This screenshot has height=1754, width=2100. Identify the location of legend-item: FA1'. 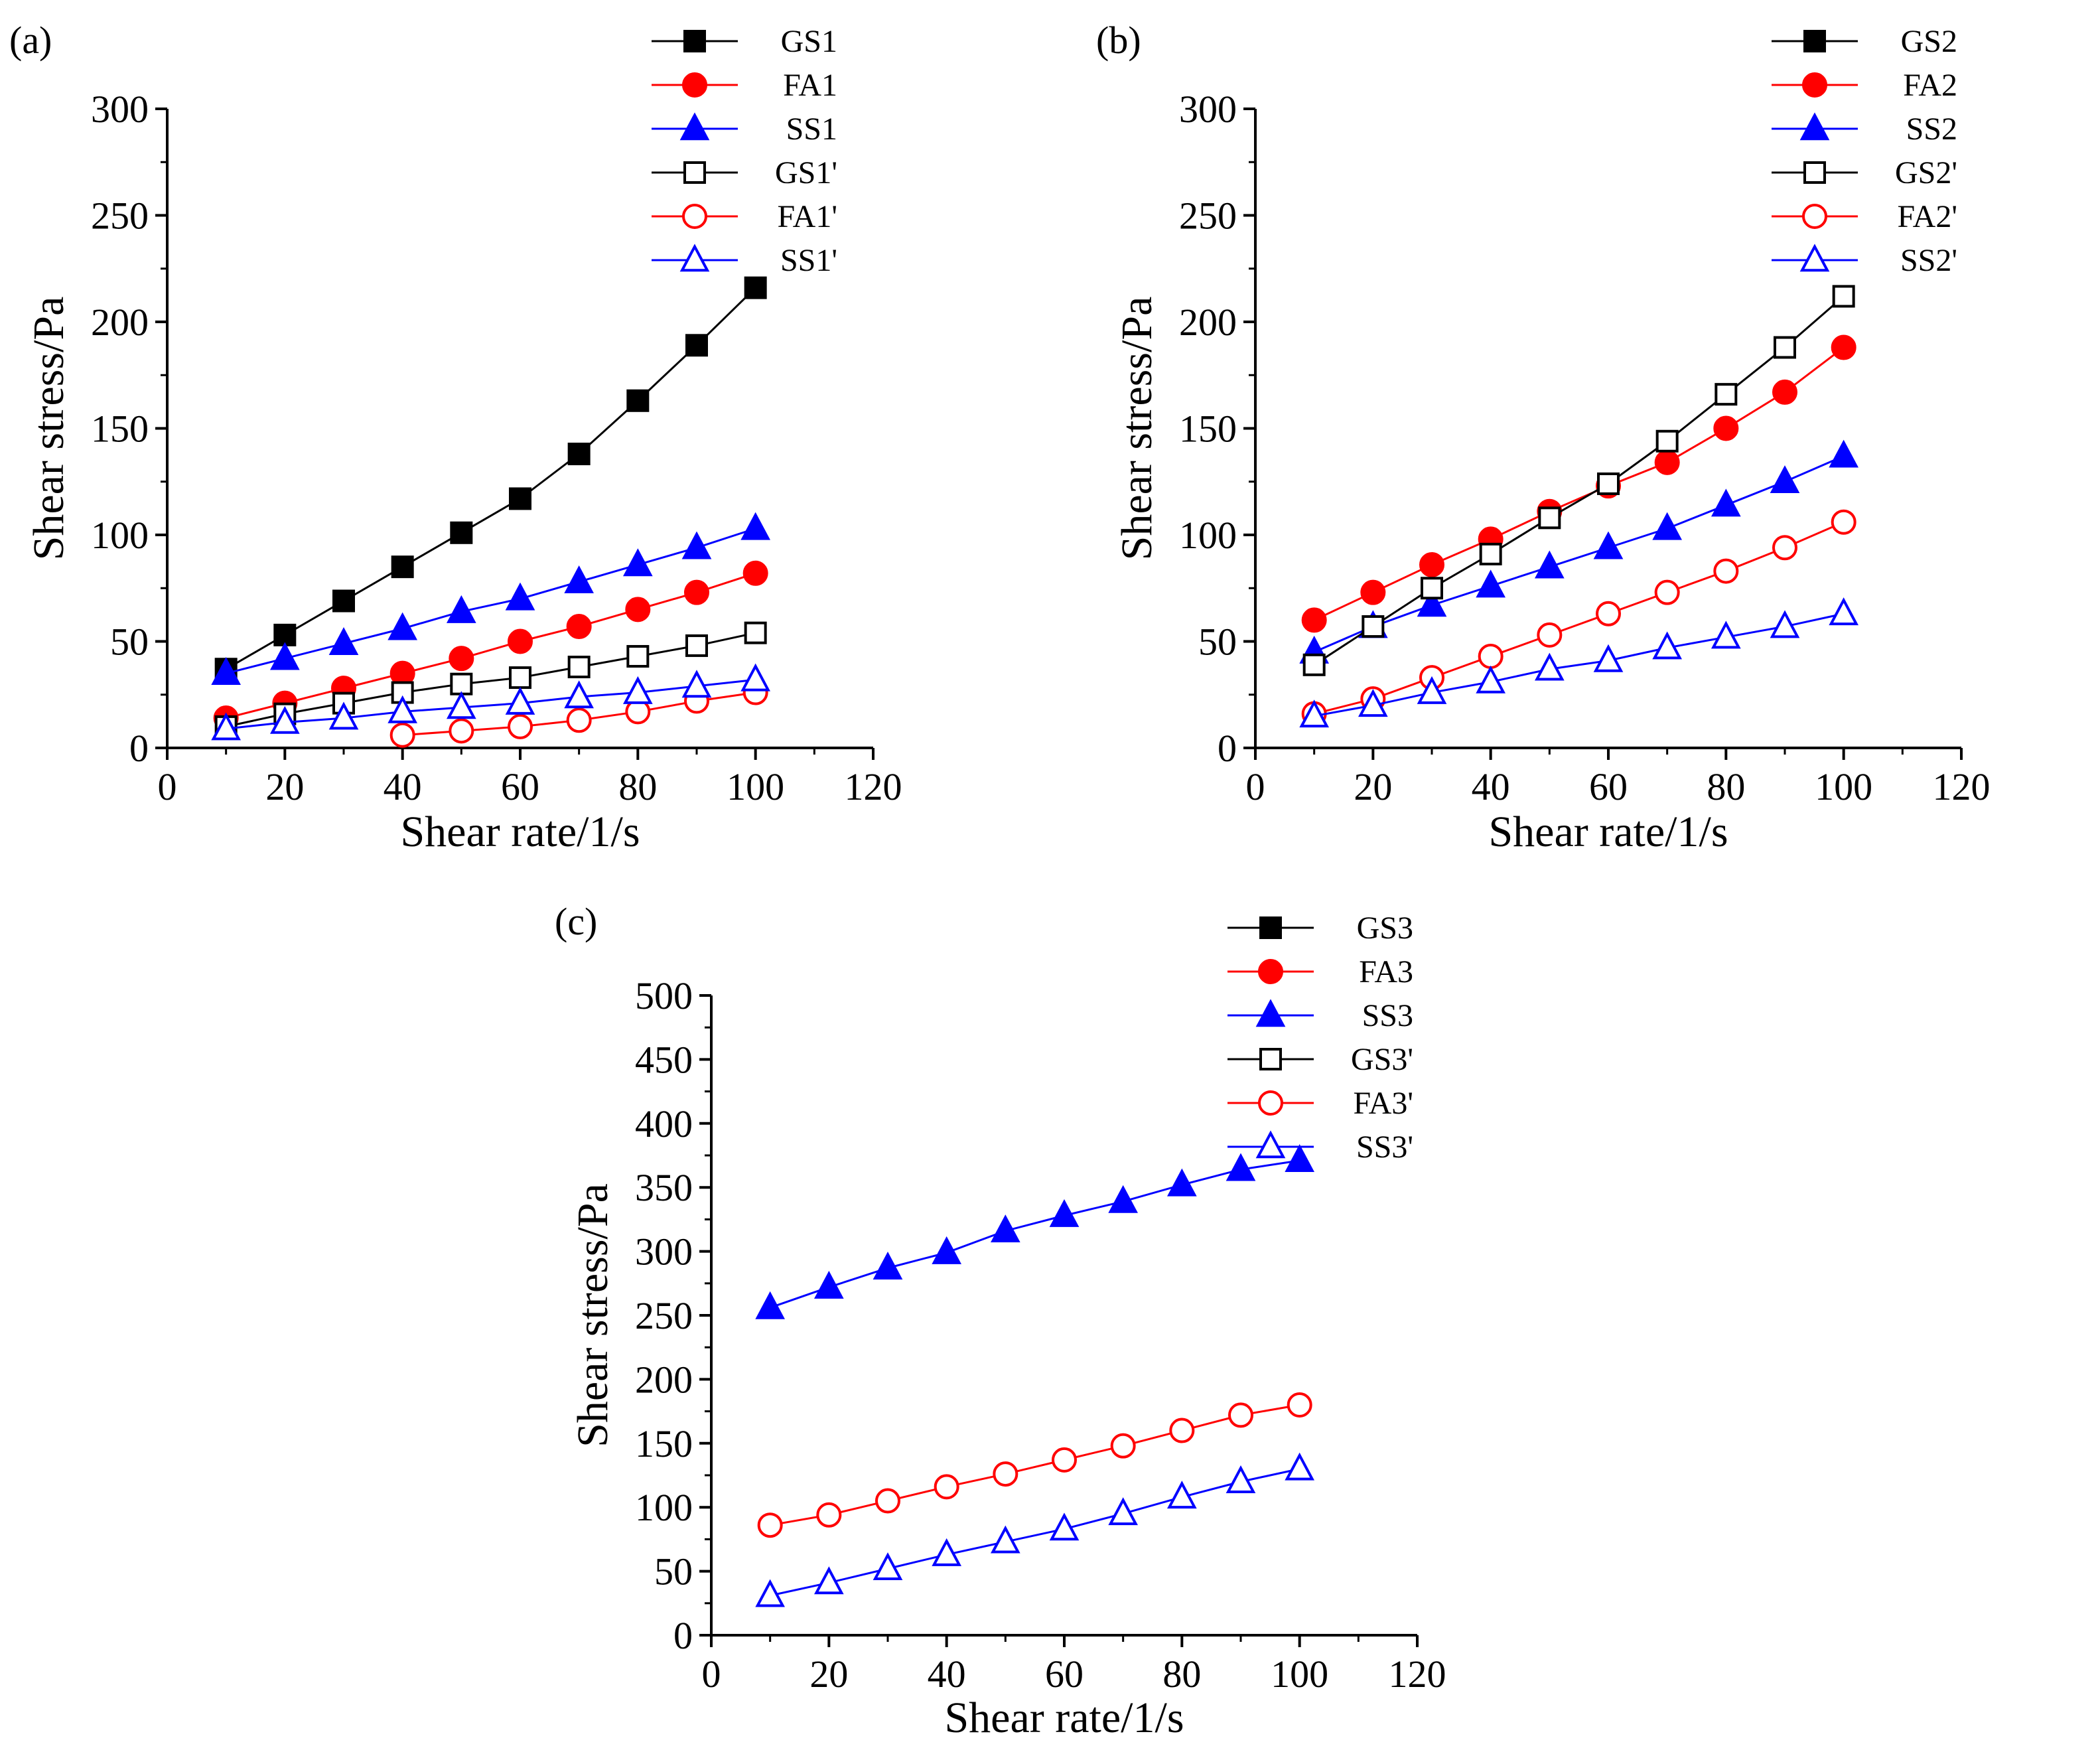
(744, 216).